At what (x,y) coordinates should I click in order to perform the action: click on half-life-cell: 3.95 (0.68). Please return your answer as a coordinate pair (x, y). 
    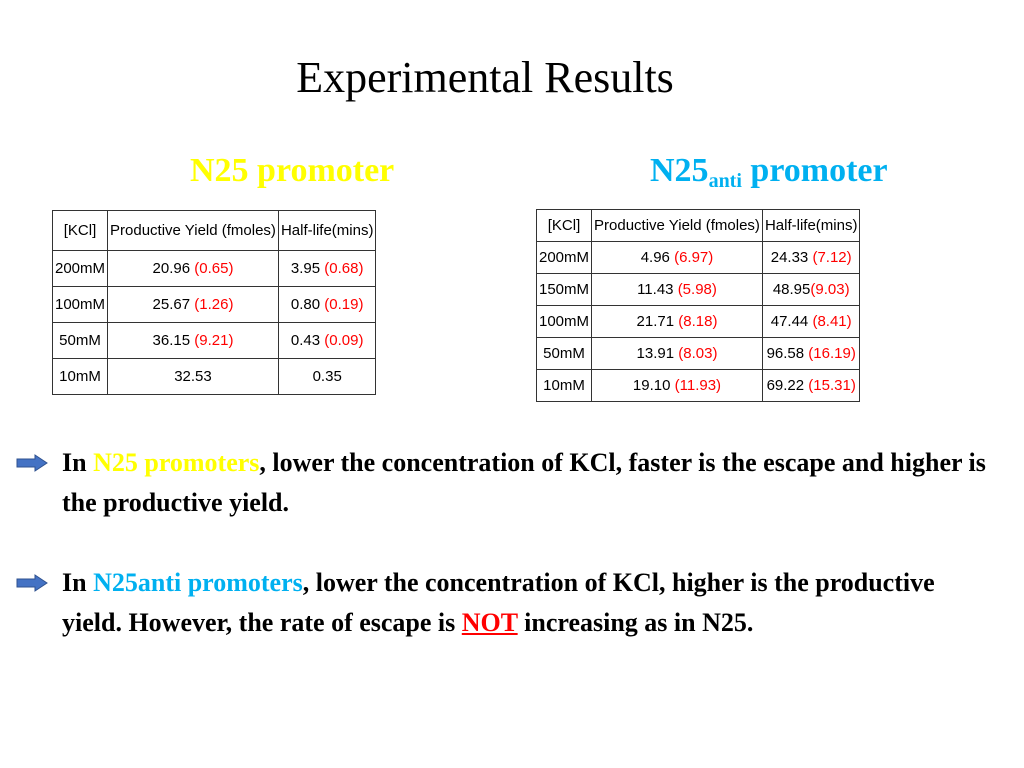
    Looking at the image, I should click on (327, 268).